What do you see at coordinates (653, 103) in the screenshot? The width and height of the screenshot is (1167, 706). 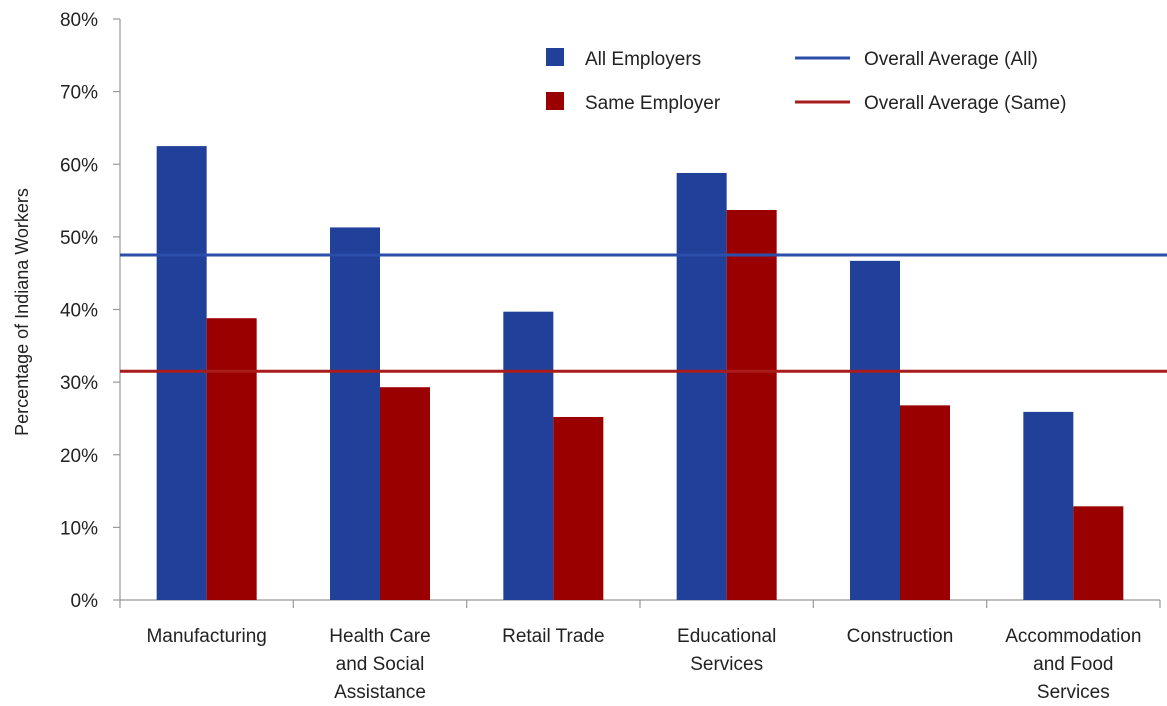 I see `legend-label-same-employer: Same Employer` at bounding box center [653, 103].